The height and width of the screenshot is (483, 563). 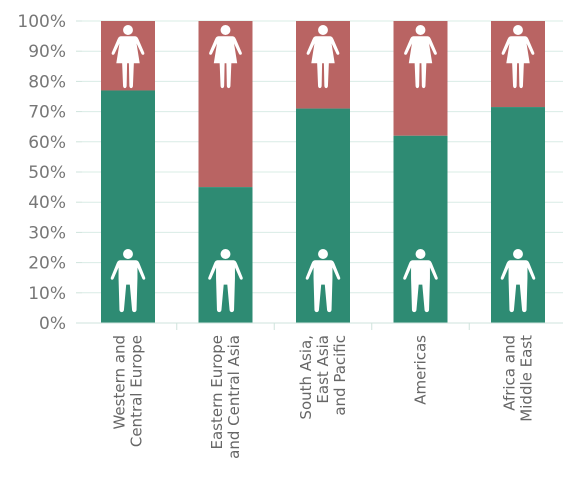 I want to click on x-category-label-line: Middle East, so click(x=527, y=378).